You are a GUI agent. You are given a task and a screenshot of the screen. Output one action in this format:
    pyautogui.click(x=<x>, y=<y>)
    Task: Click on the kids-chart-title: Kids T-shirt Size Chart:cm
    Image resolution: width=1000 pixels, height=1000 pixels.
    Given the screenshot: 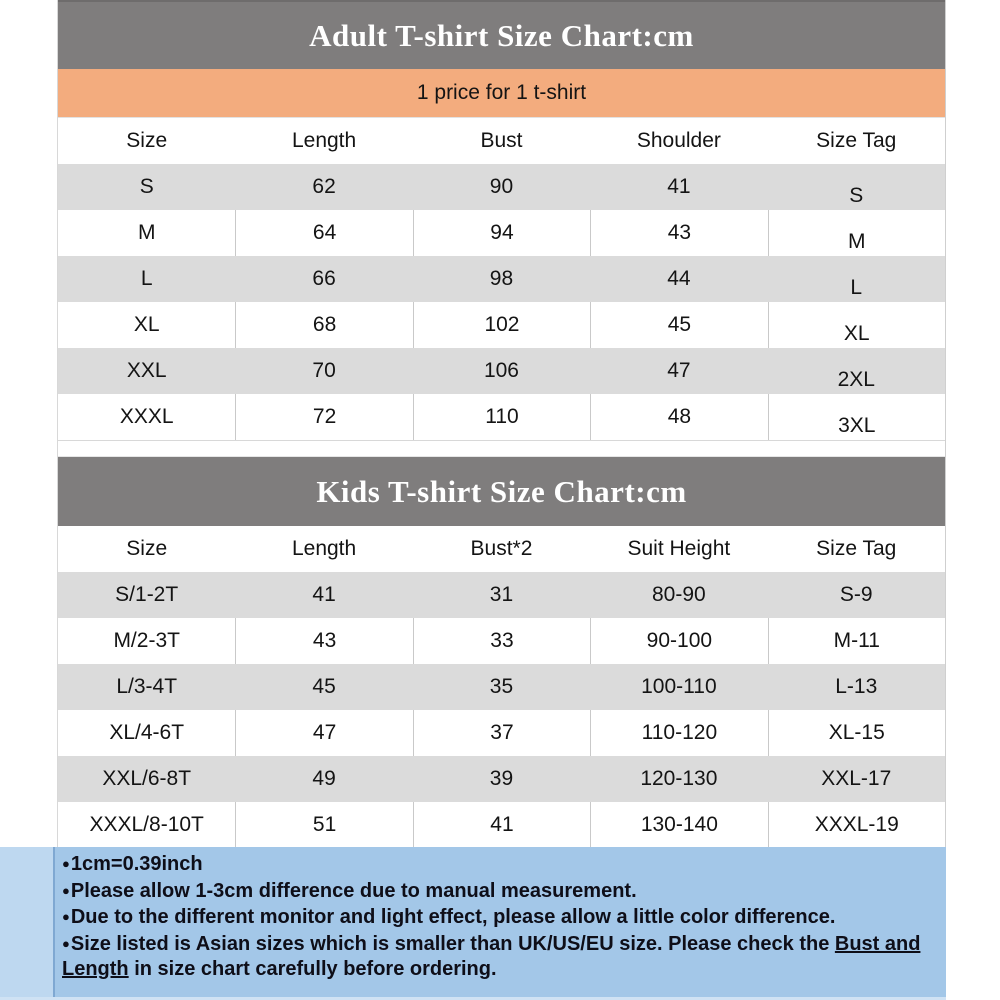 What is the action you would take?
    pyautogui.click(x=501, y=491)
    